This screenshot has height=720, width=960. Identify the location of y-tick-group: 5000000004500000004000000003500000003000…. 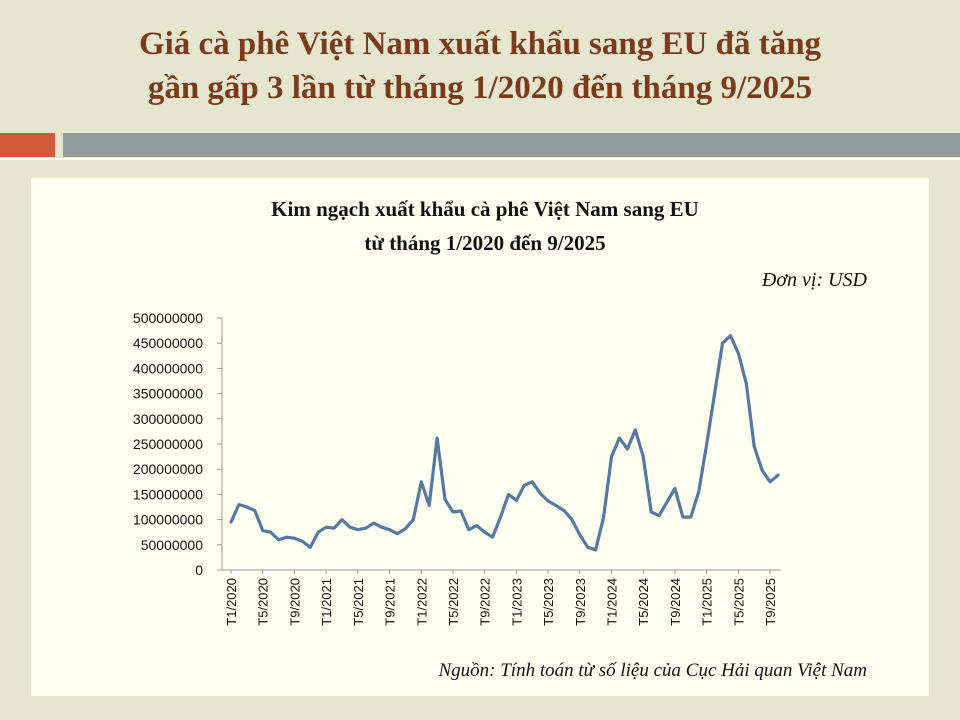
(177, 444).